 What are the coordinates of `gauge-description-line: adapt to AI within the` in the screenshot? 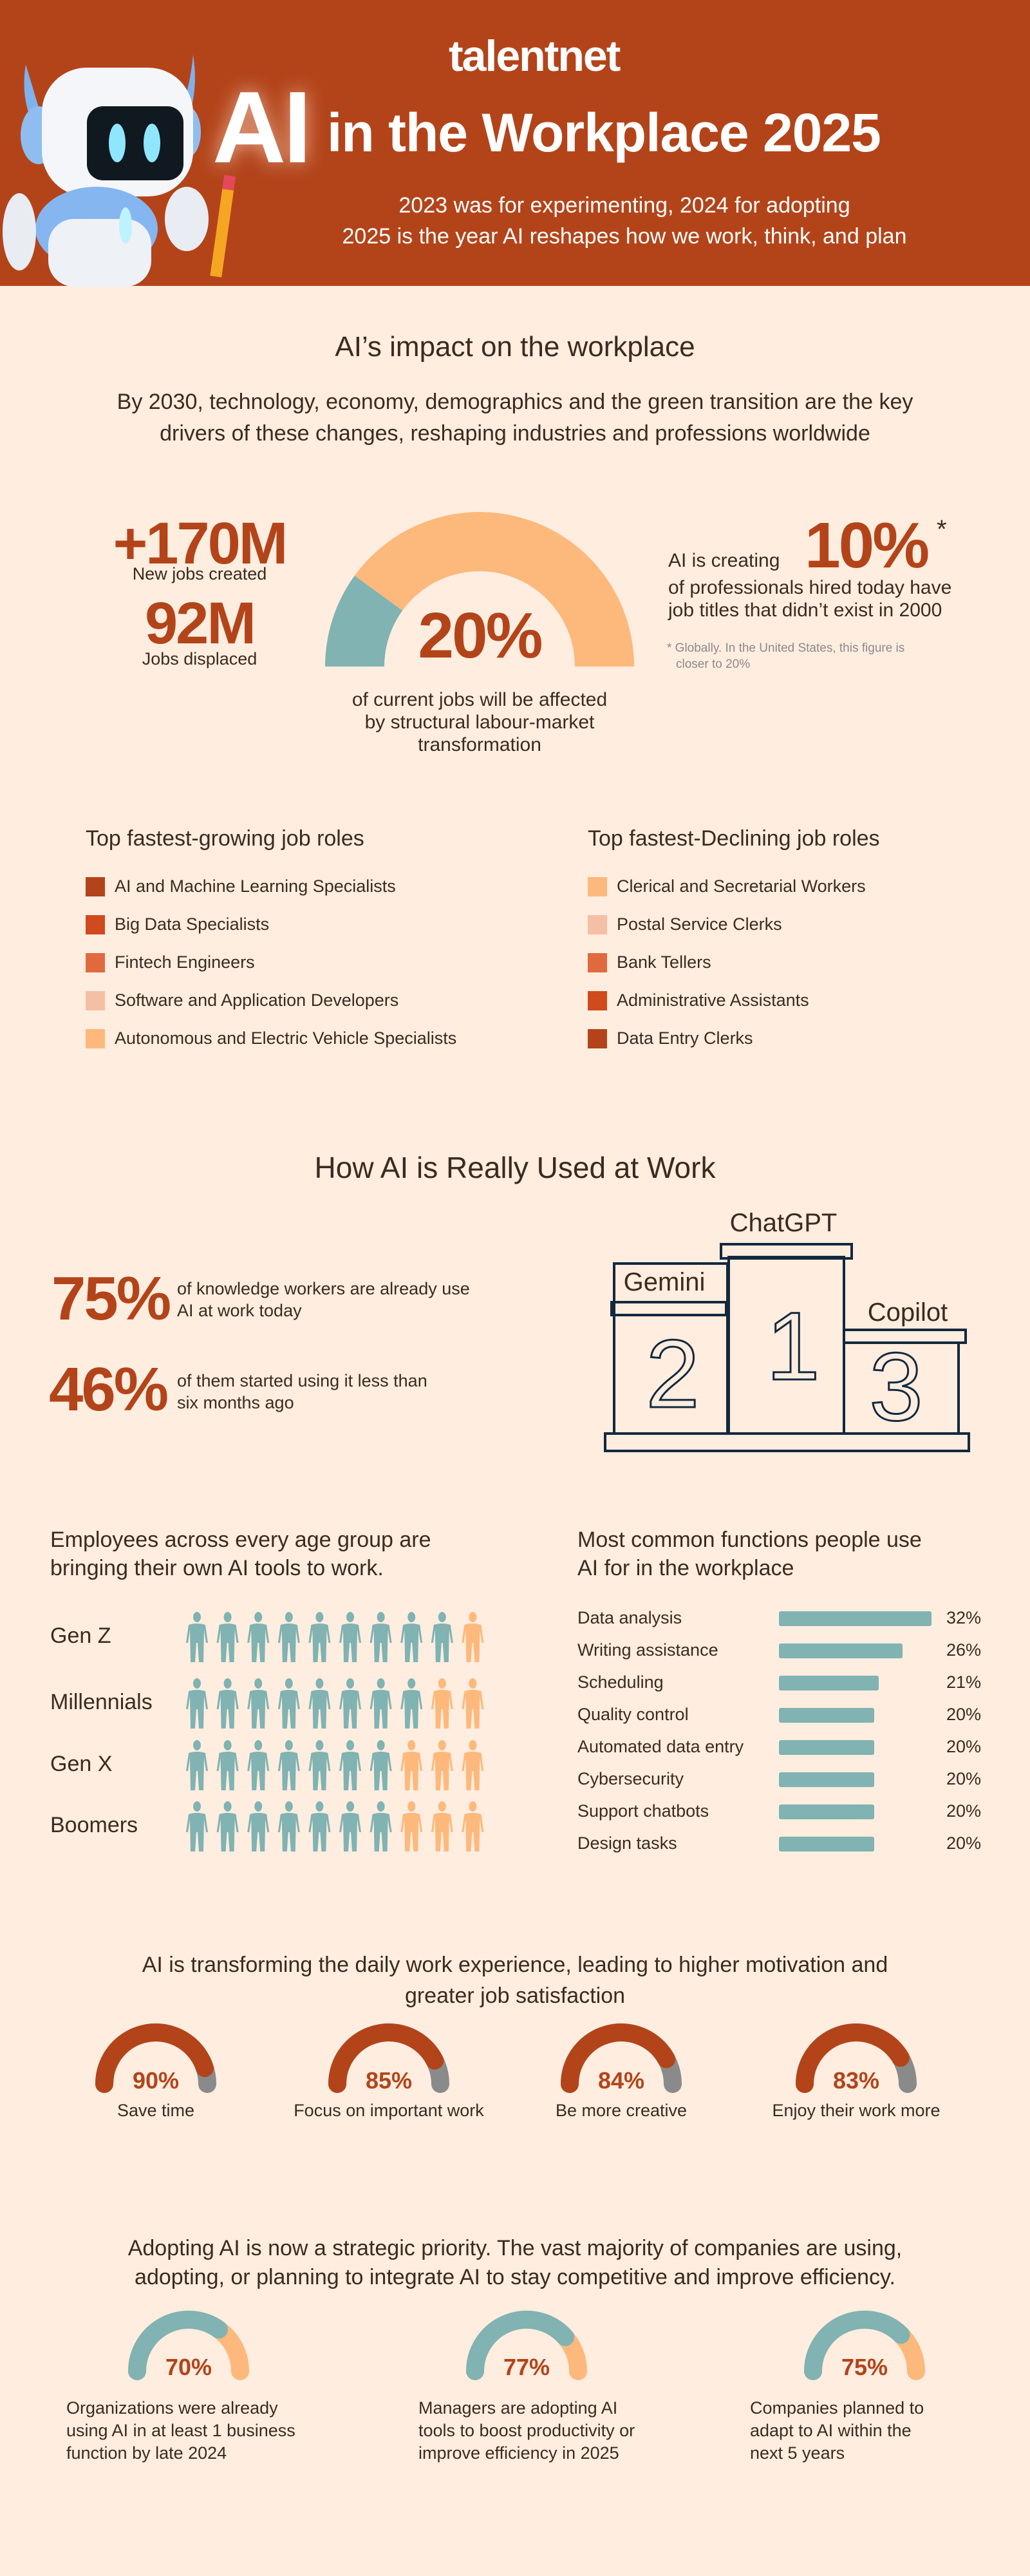 It's located at (831, 2430).